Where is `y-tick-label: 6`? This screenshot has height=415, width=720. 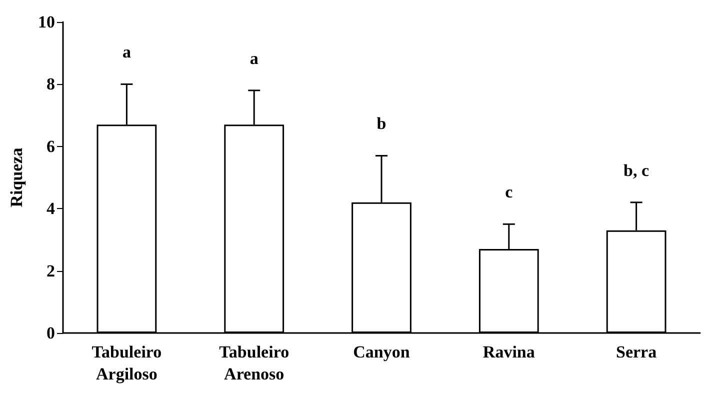
y-tick-label: 6 is located at coordinates (50, 146).